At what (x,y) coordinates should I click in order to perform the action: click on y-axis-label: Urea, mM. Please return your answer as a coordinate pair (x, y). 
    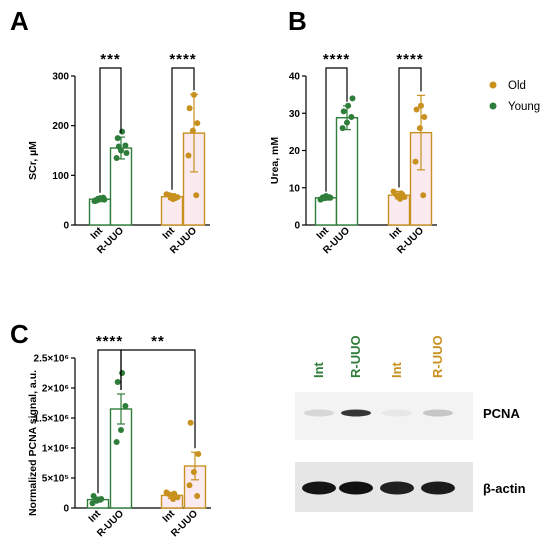
    Looking at the image, I should click on (275, 161).